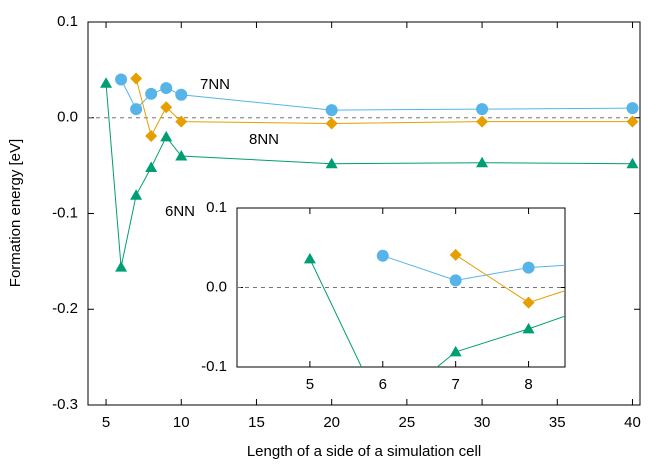 The height and width of the screenshot is (465, 664). Describe the element at coordinates (482, 422) in the screenshot. I see `x-tick-label: 30` at that location.